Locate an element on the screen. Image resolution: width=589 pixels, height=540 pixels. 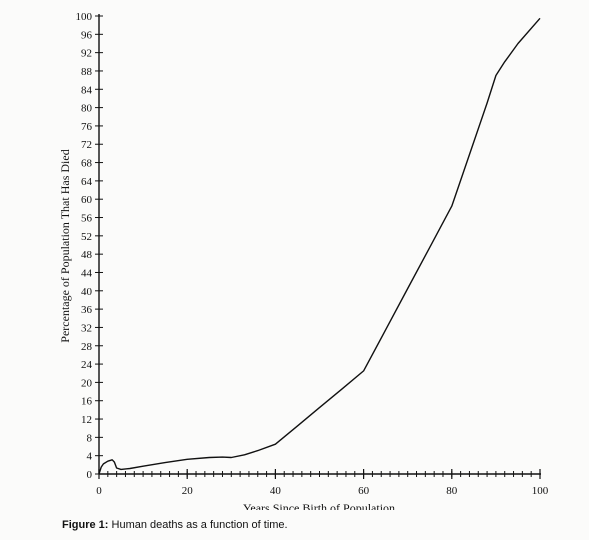
y-tick-label: 56 is located at coordinates (87, 219).